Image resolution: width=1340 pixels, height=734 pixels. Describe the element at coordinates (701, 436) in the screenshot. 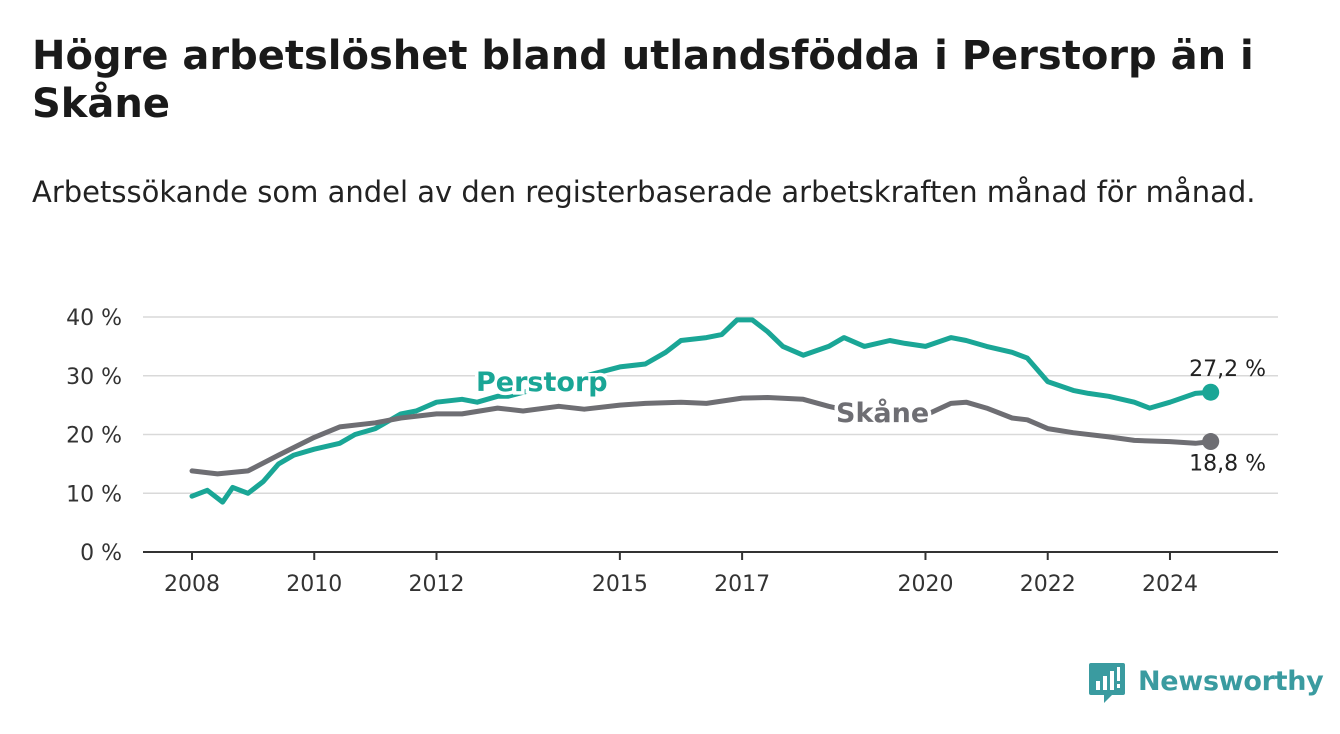

I see `series-line-skåne` at that location.